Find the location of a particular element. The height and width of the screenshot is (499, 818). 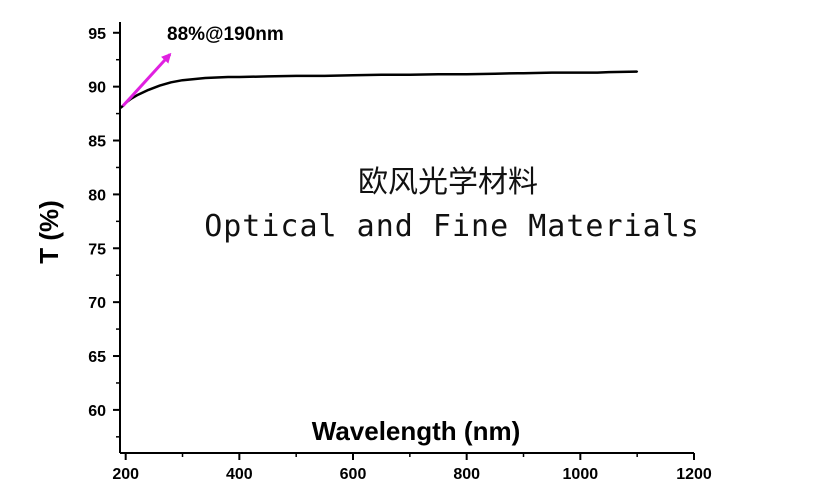

watermark-english: Optical and Fine Materials is located at coordinates (452, 226).